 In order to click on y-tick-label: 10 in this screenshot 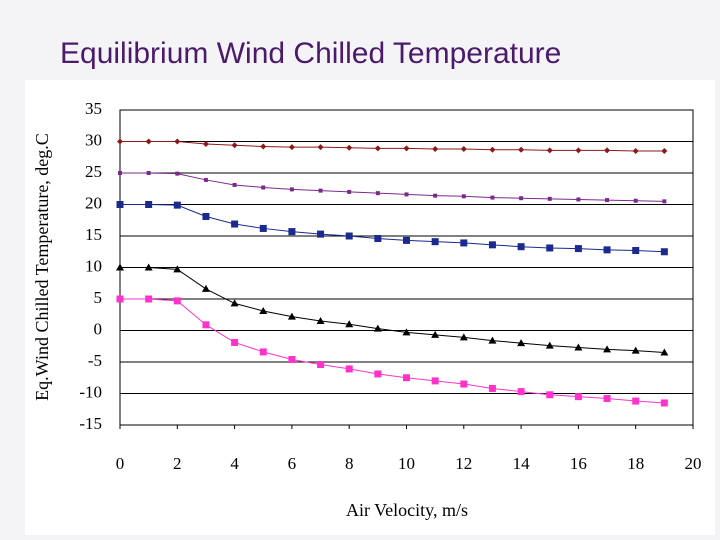, I will do `click(93, 265)`.